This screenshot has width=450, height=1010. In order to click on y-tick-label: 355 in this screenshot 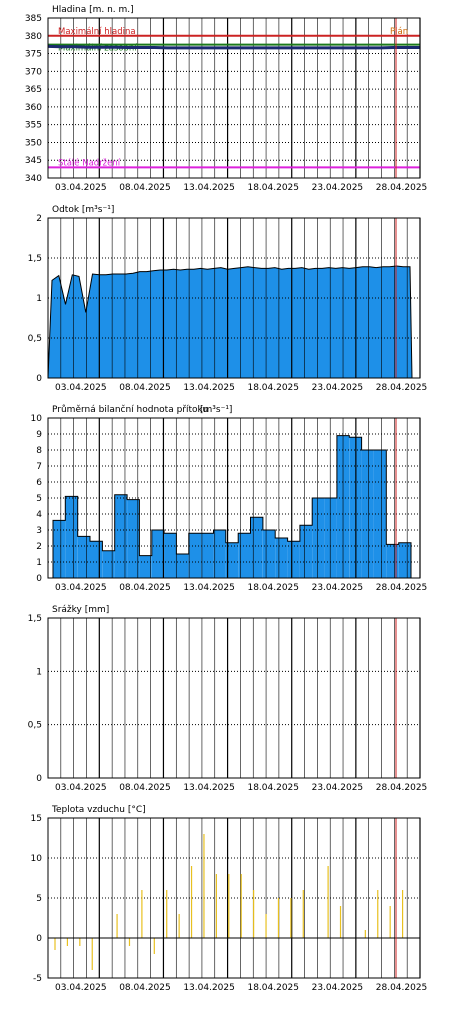, I will do `click(33, 126)`.